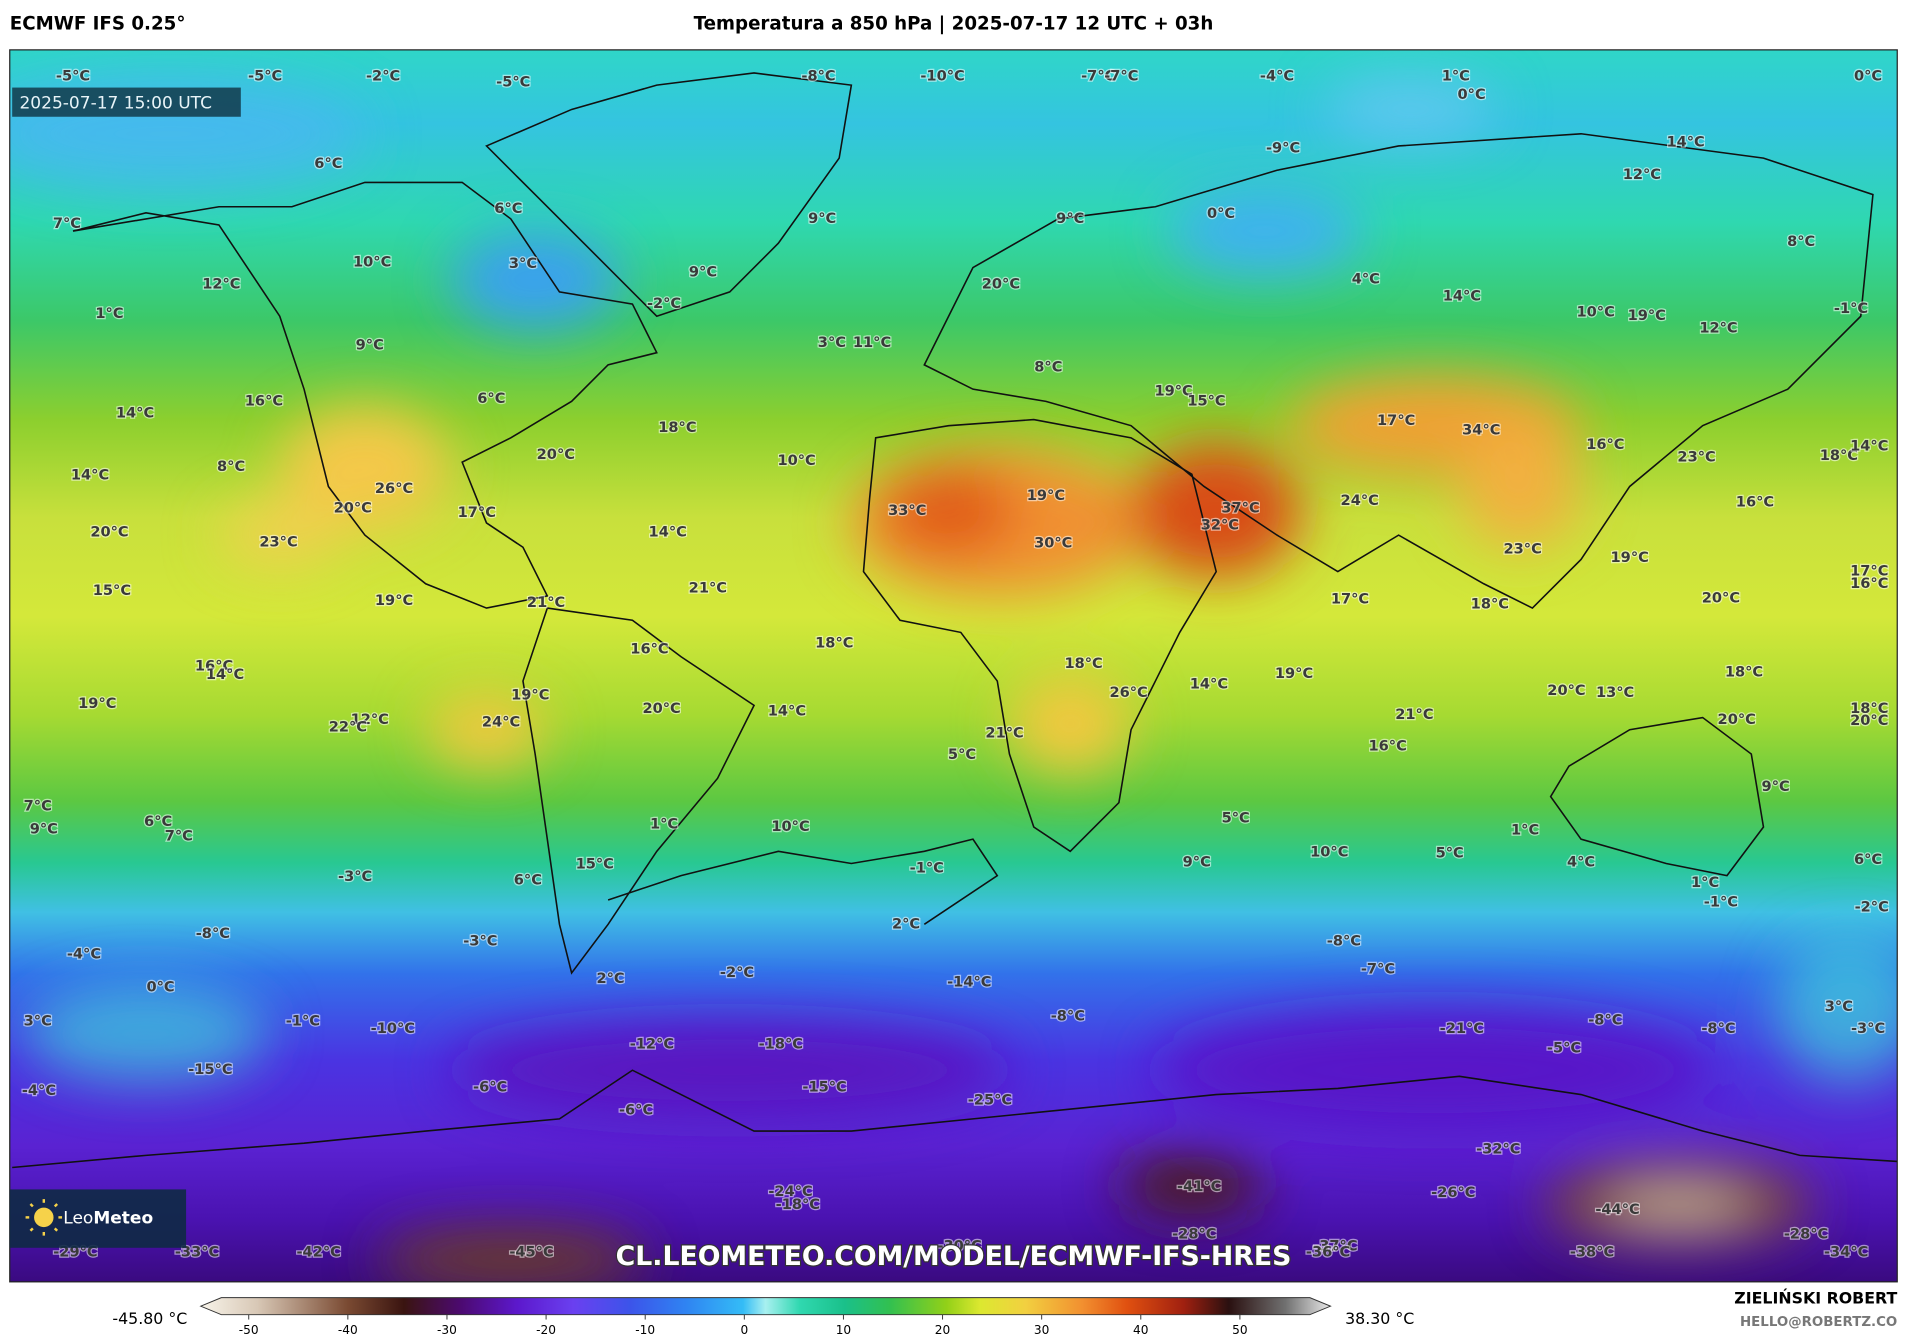 The height and width of the screenshot is (1339, 1907). What do you see at coordinates (318, 1252) in the screenshot?
I see `temperature-label: -42°C` at bounding box center [318, 1252].